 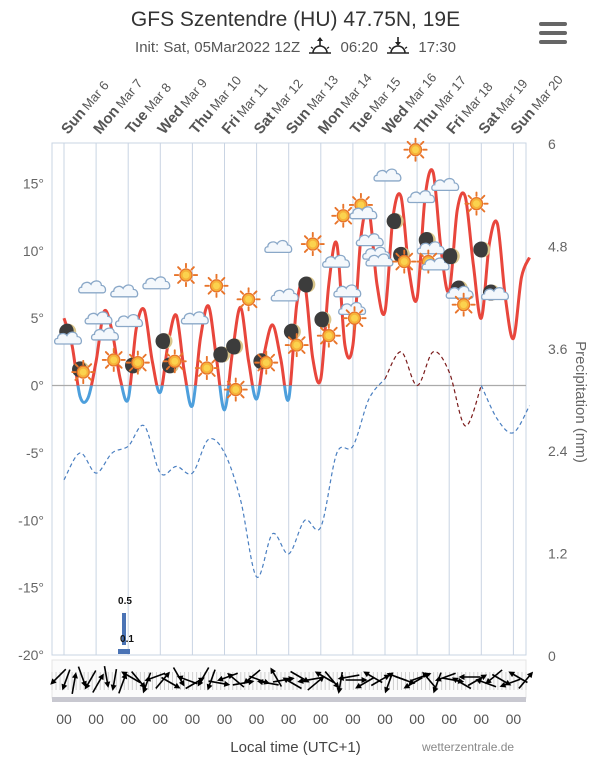 I want to click on menu-button, so click(x=553, y=33).